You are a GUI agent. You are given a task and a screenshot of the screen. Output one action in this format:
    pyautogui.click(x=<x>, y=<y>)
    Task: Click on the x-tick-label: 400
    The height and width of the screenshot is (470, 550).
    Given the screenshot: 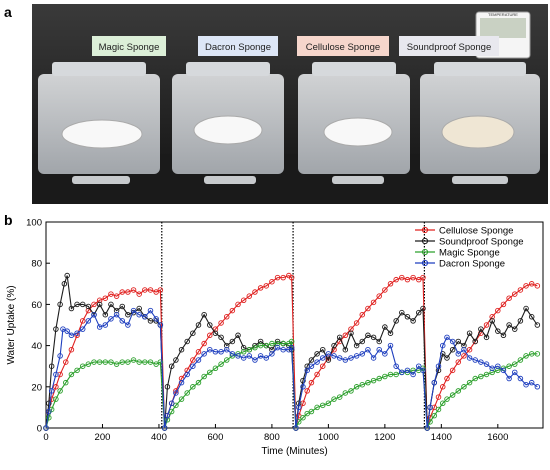 What is the action you would take?
    pyautogui.click(x=159, y=437)
    